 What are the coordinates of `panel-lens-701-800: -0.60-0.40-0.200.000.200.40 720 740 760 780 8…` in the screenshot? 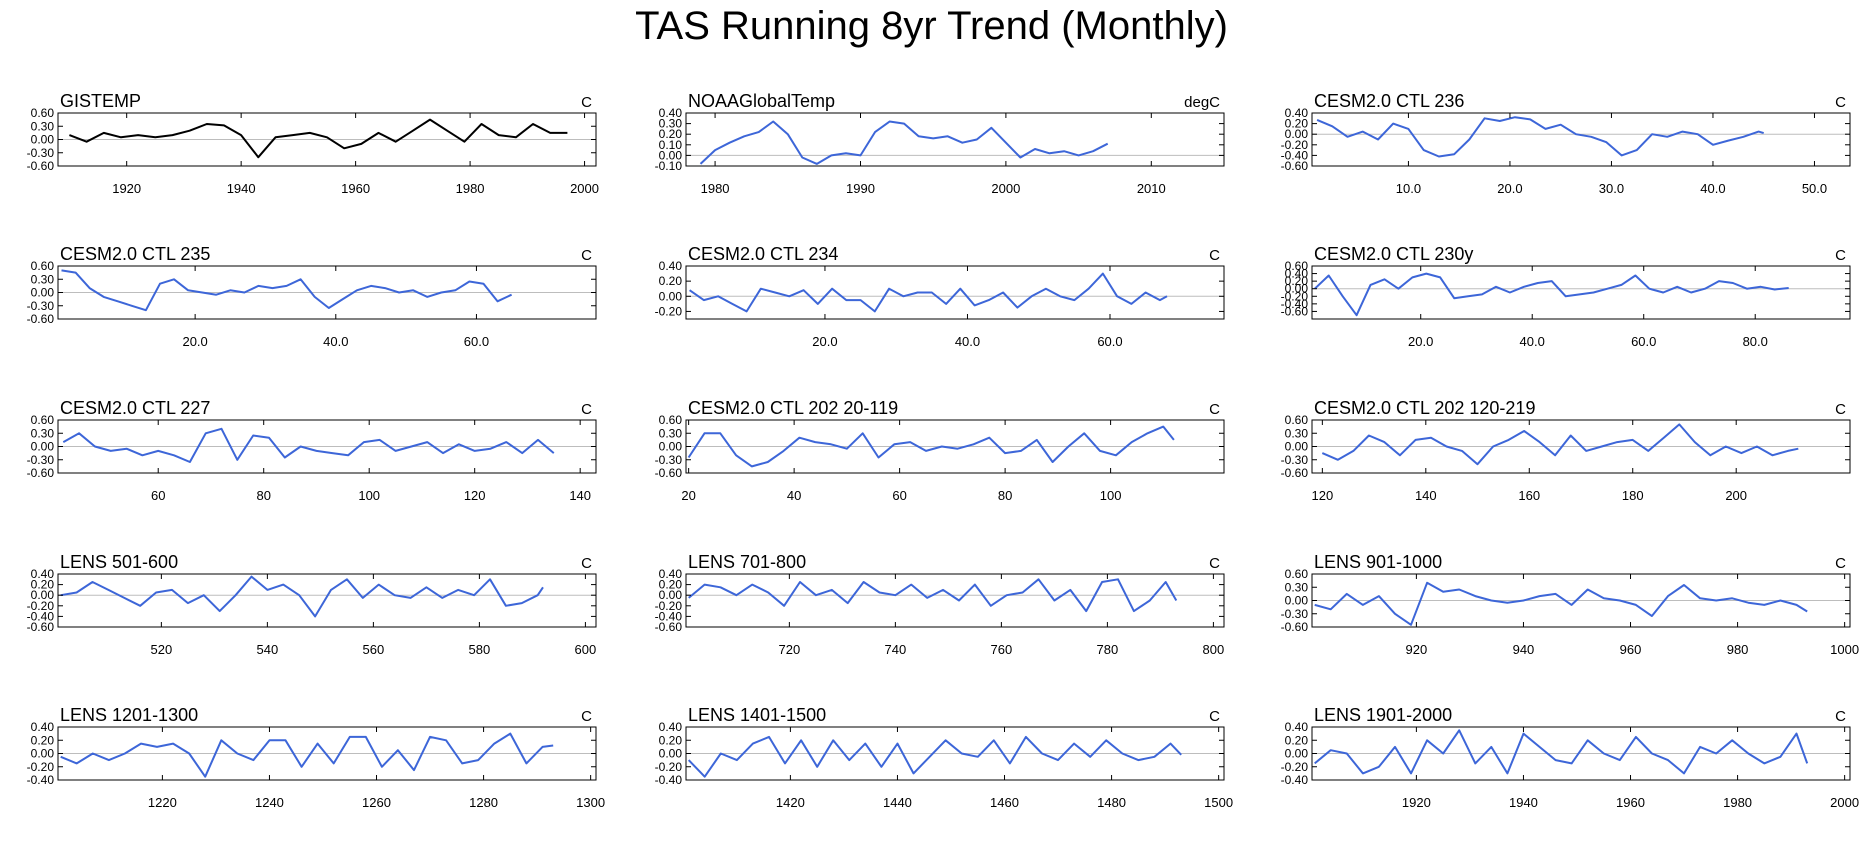 It's located at (940, 604).